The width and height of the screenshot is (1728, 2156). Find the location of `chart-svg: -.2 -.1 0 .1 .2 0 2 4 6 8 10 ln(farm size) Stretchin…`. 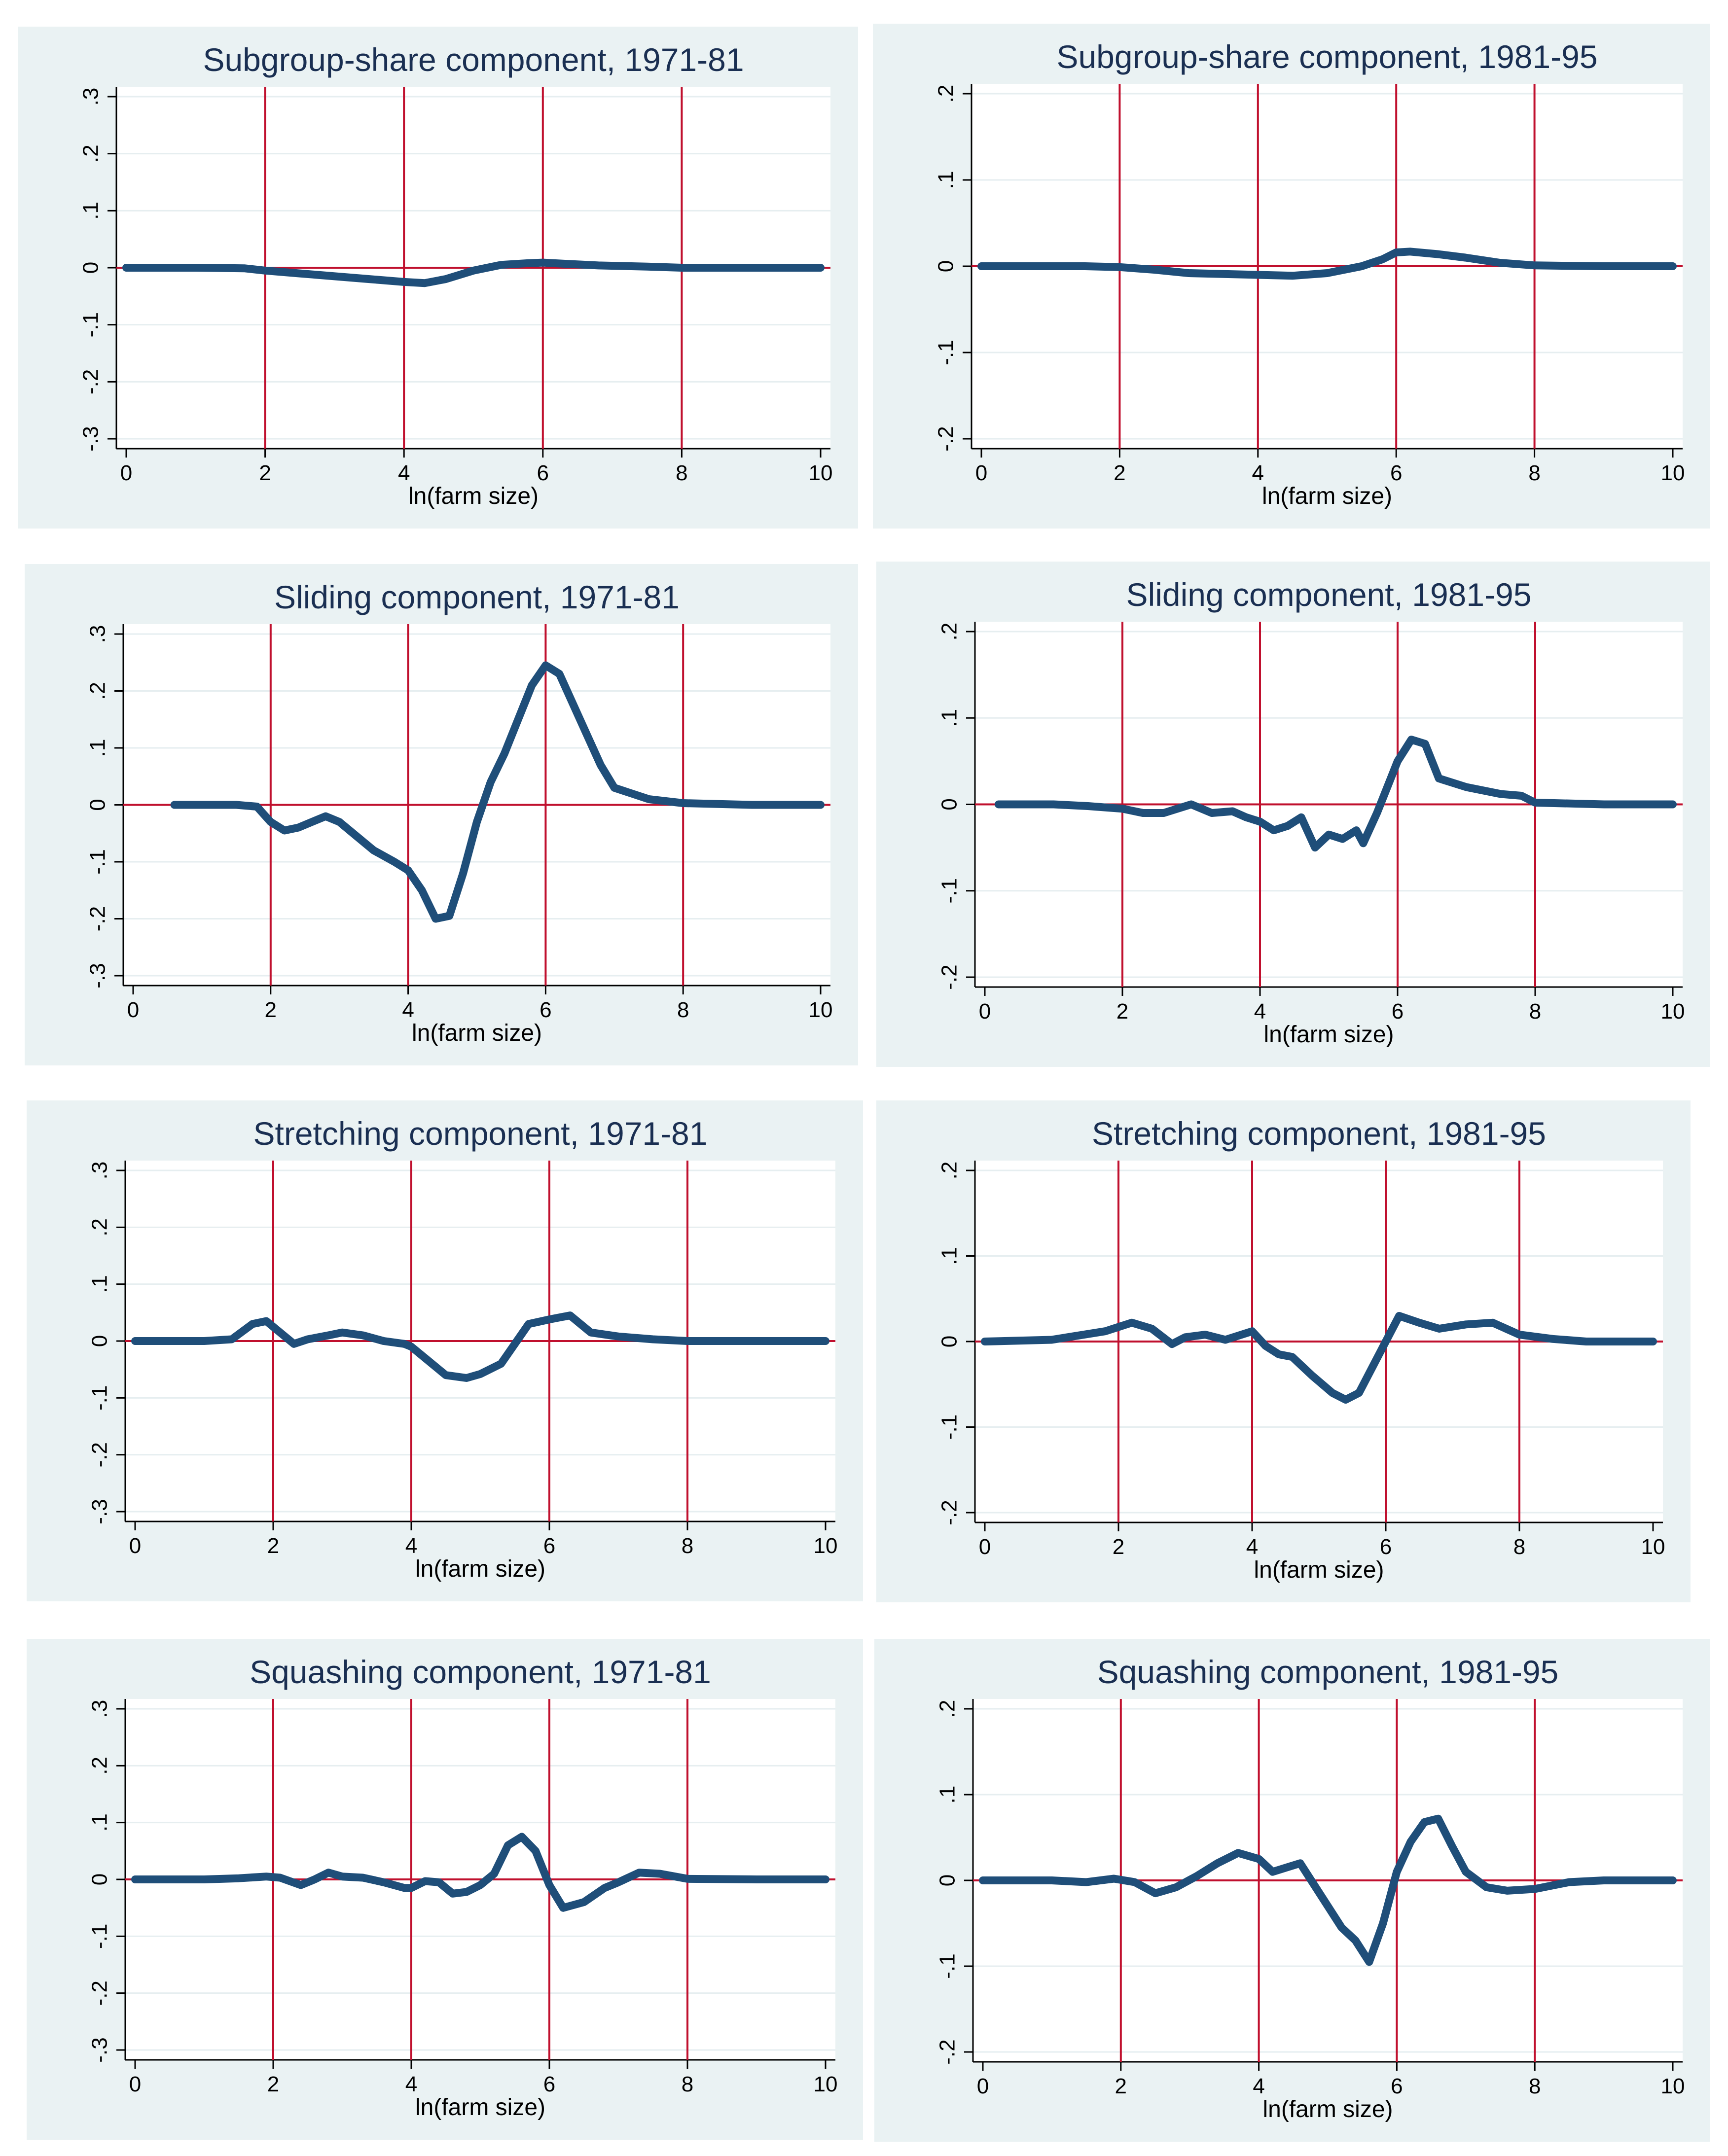

chart-svg: -.2 -.1 0 .1 .2 0 2 4 6 8 10 ln(farm size) Stretchin… is located at coordinates (1301, 1349).